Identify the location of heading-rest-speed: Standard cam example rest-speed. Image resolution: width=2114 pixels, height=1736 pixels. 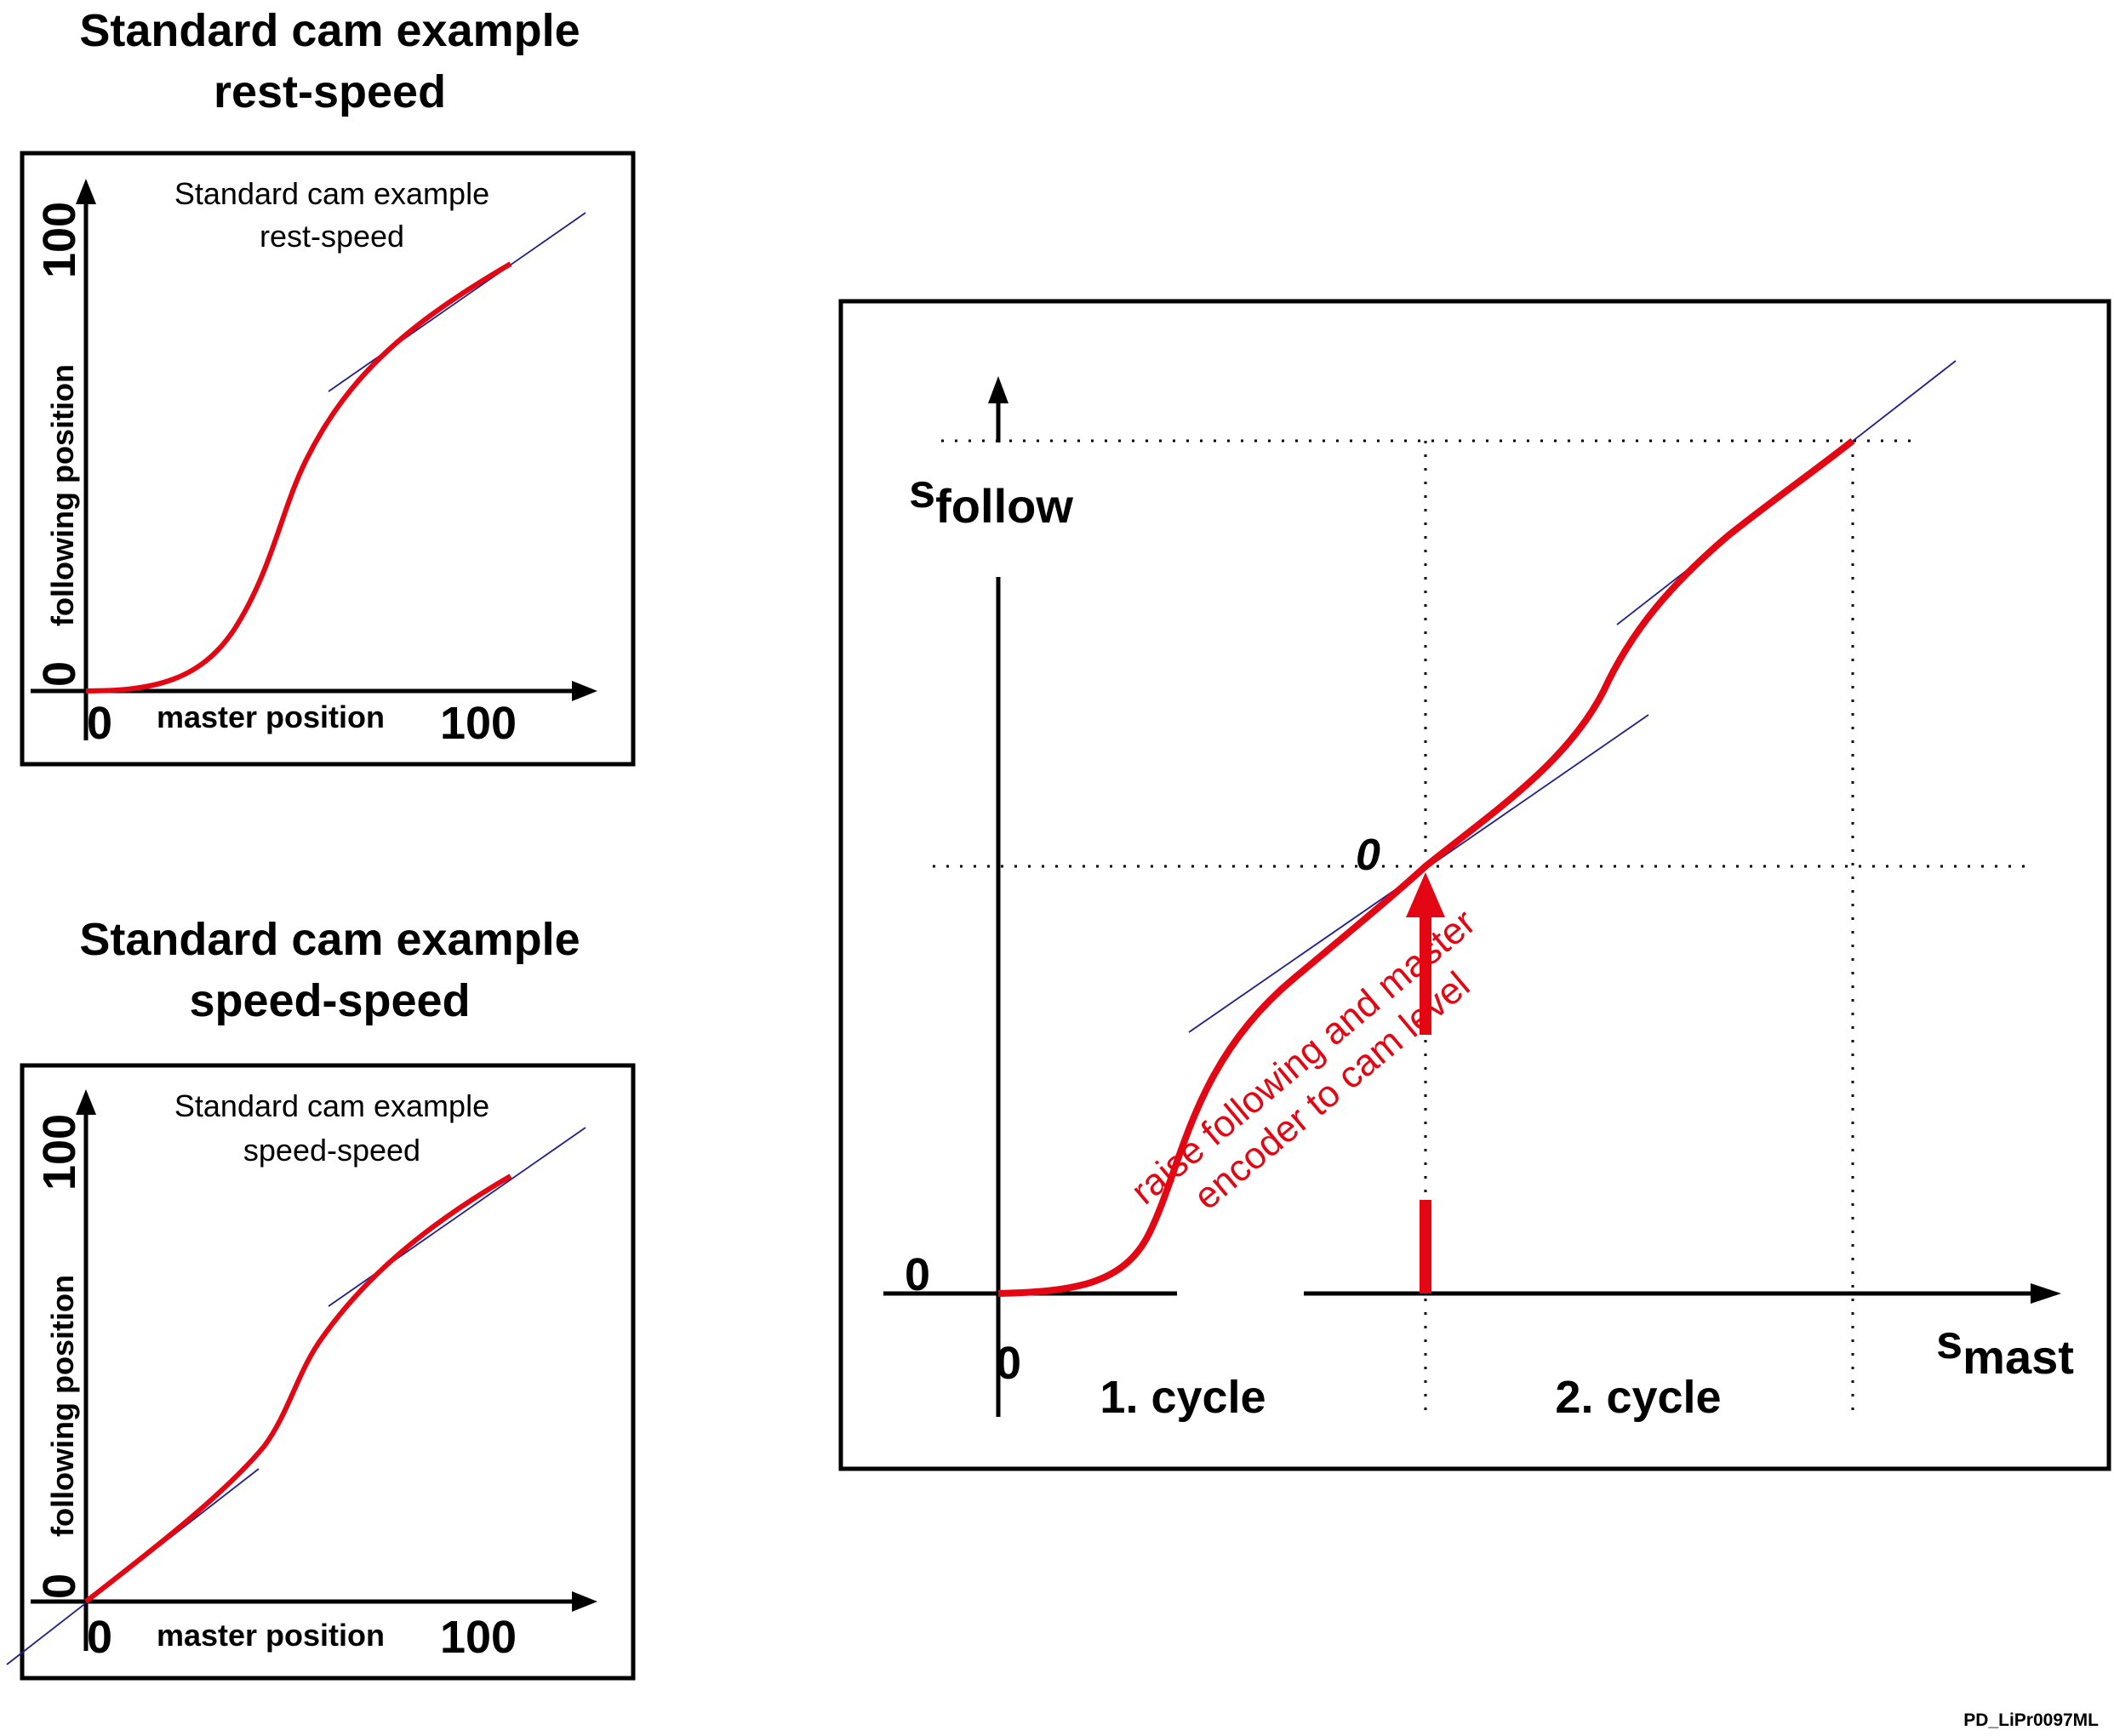
(330, 61).